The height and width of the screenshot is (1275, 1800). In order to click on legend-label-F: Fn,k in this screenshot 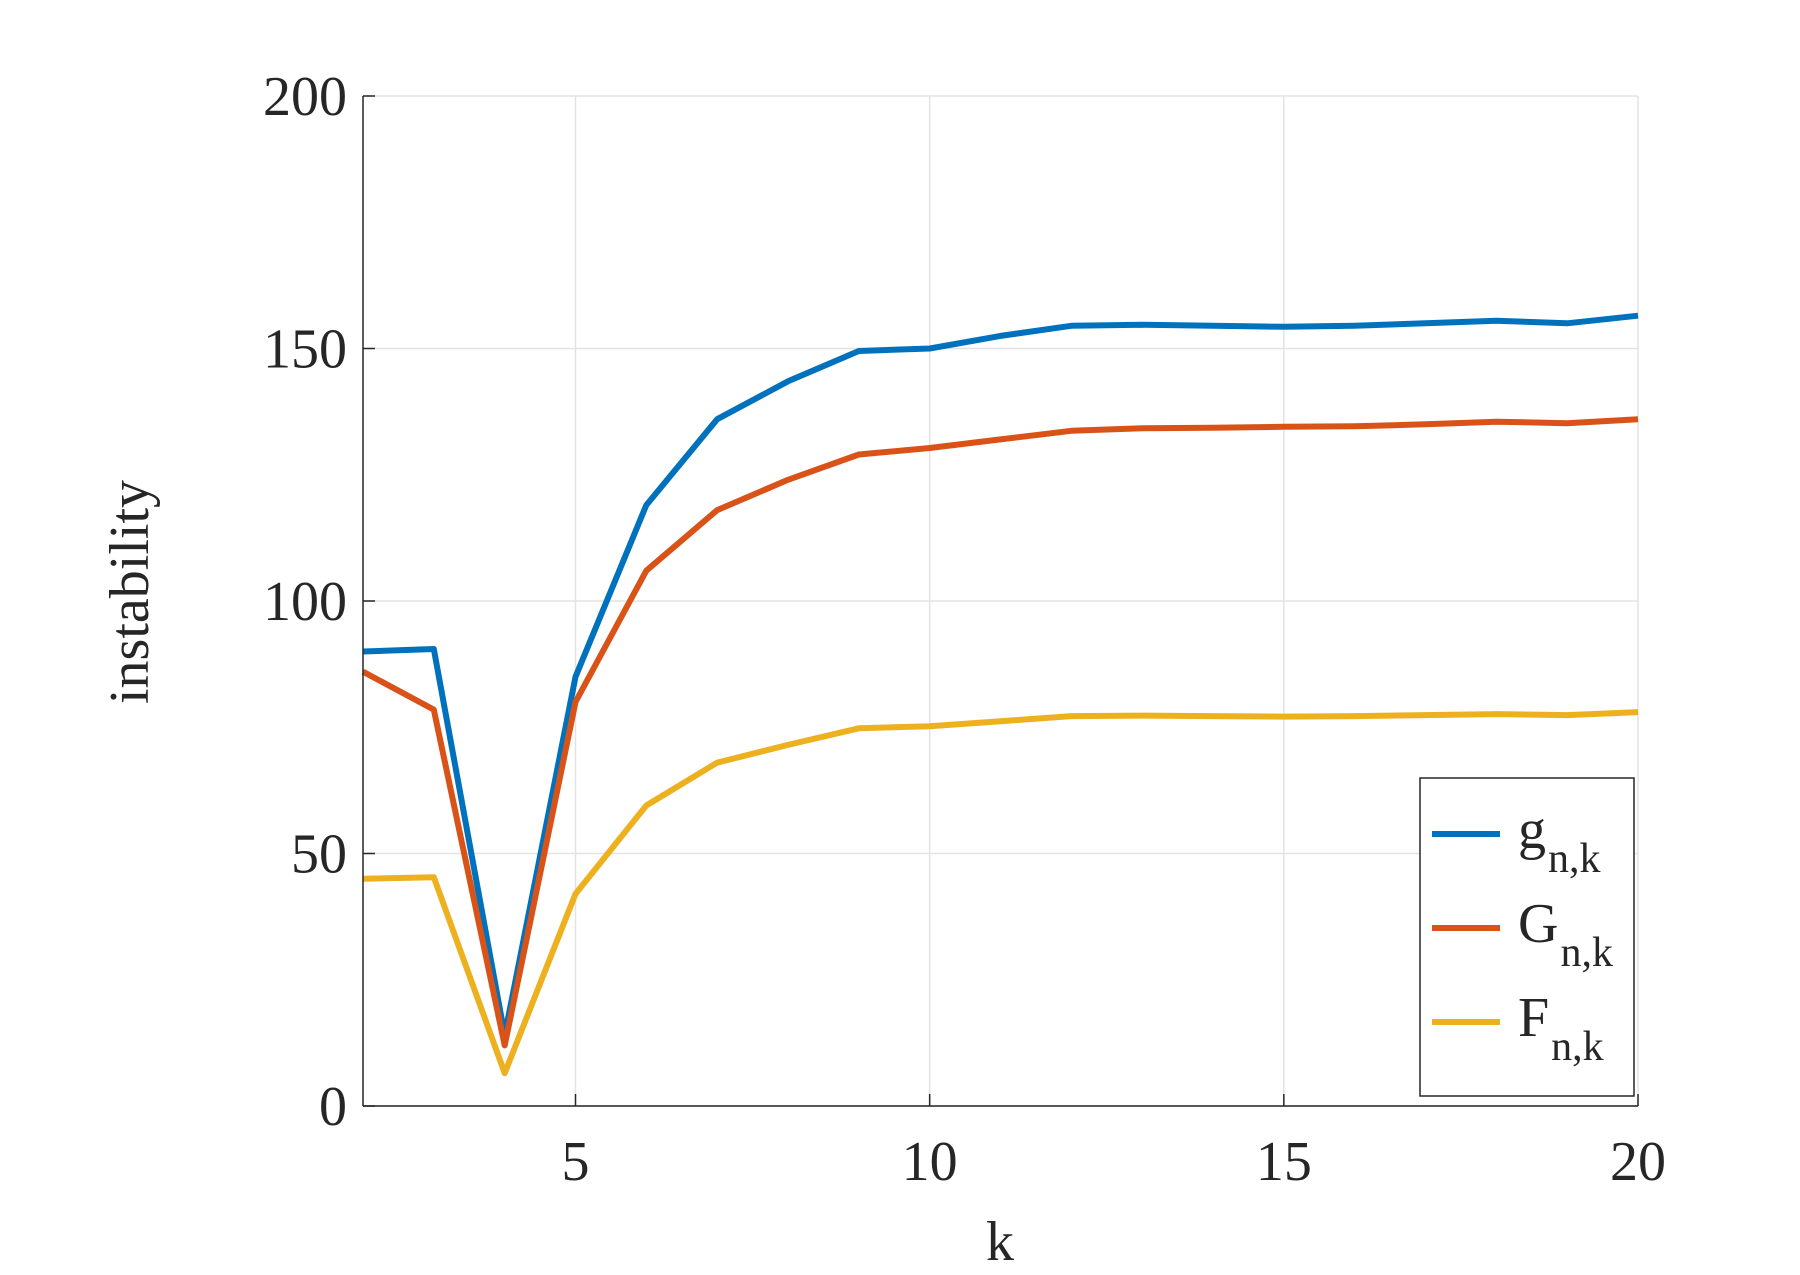, I will do `click(1561, 1028)`.